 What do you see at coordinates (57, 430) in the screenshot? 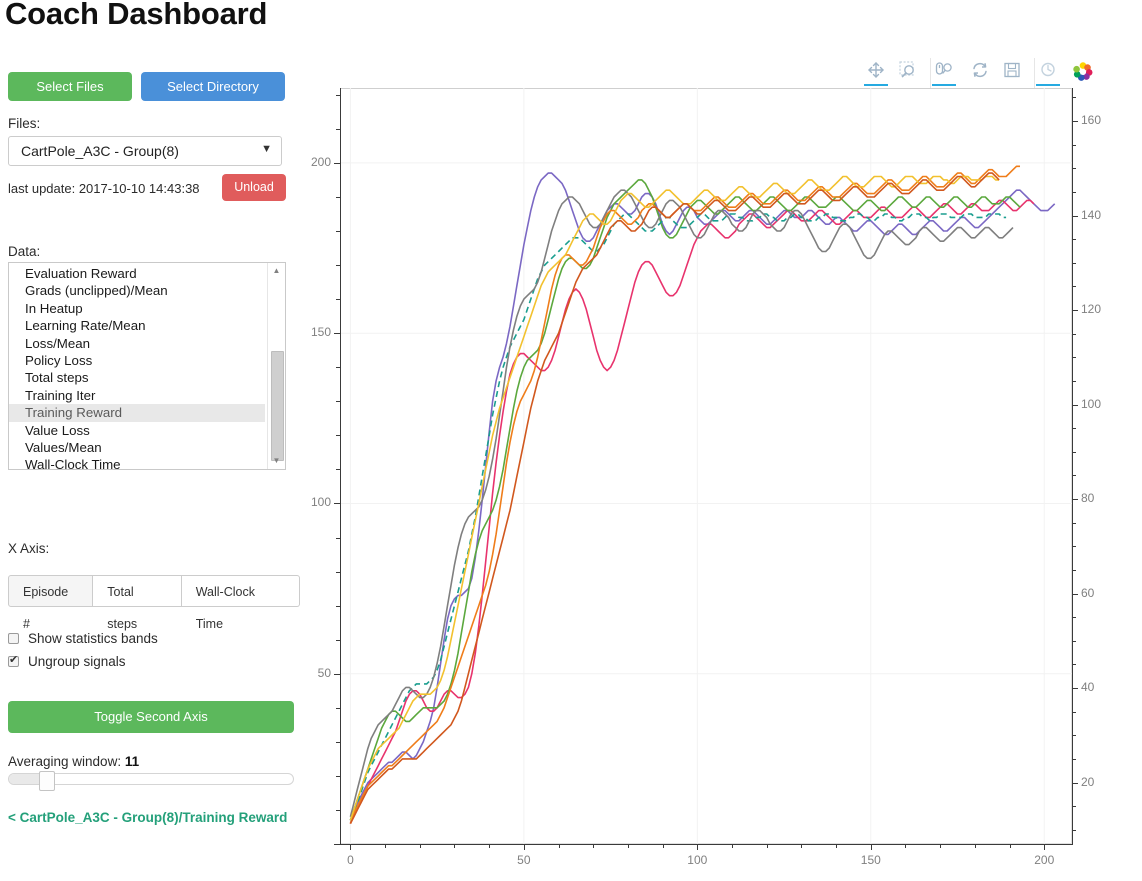
I see `data-list-item: Value Loss` at bounding box center [57, 430].